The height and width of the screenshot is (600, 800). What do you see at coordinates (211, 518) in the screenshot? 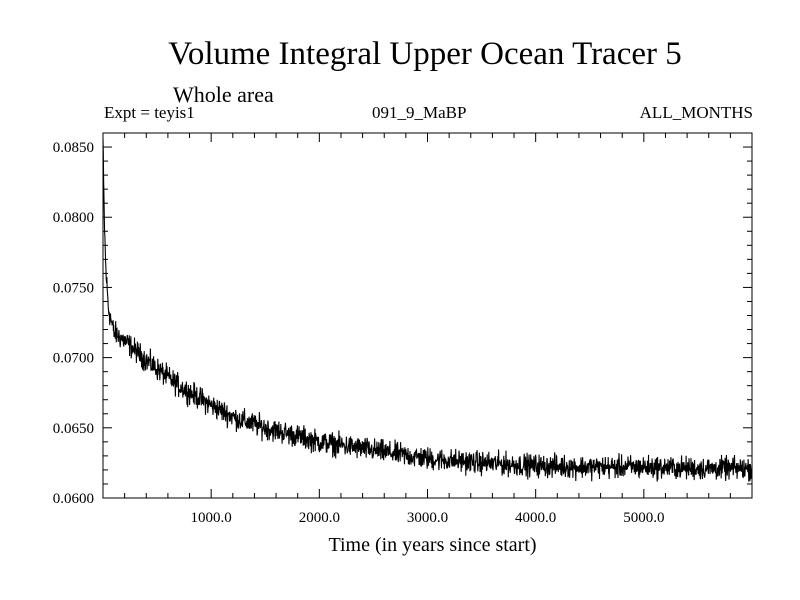
I see `x-tick-label: 1000.0` at bounding box center [211, 518].